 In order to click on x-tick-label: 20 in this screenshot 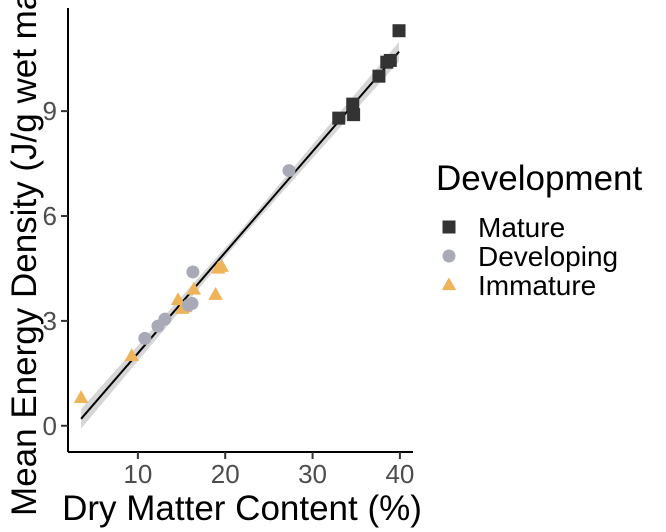, I will do `click(225, 474)`.